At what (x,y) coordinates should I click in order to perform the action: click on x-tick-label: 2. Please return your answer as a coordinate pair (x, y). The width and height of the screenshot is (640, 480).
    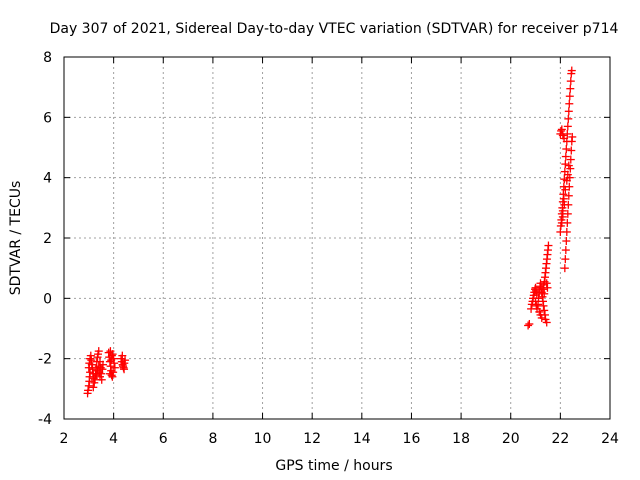
    Looking at the image, I should click on (64, 439).